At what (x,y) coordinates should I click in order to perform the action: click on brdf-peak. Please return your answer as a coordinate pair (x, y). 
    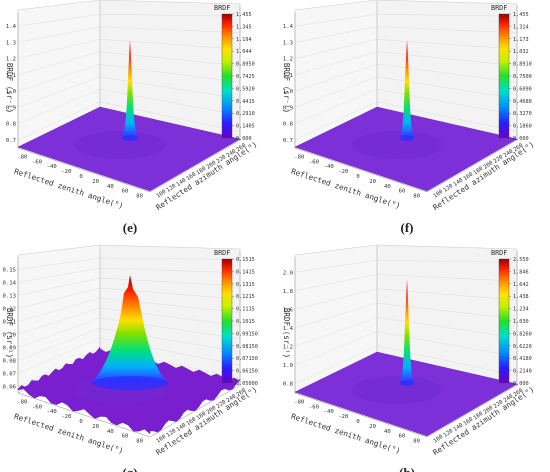
    Looking at the image, I should click on (130, 329).